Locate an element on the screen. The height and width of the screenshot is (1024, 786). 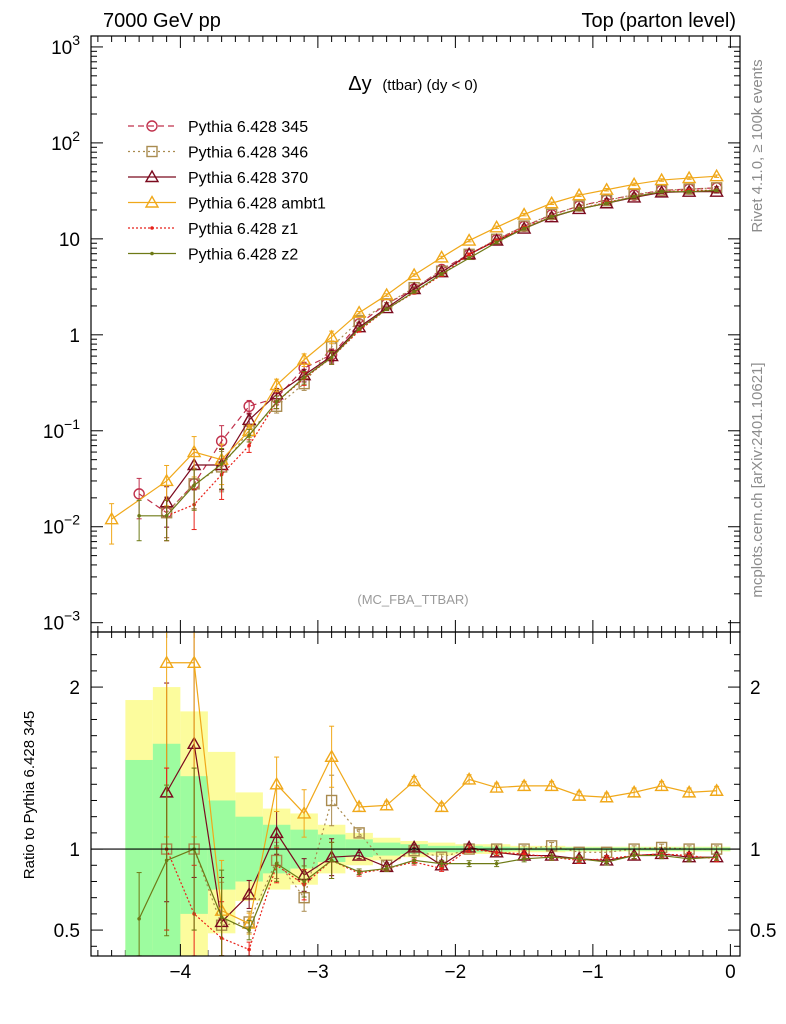
ratio-point-z1 is located at coordinates (524, 854).